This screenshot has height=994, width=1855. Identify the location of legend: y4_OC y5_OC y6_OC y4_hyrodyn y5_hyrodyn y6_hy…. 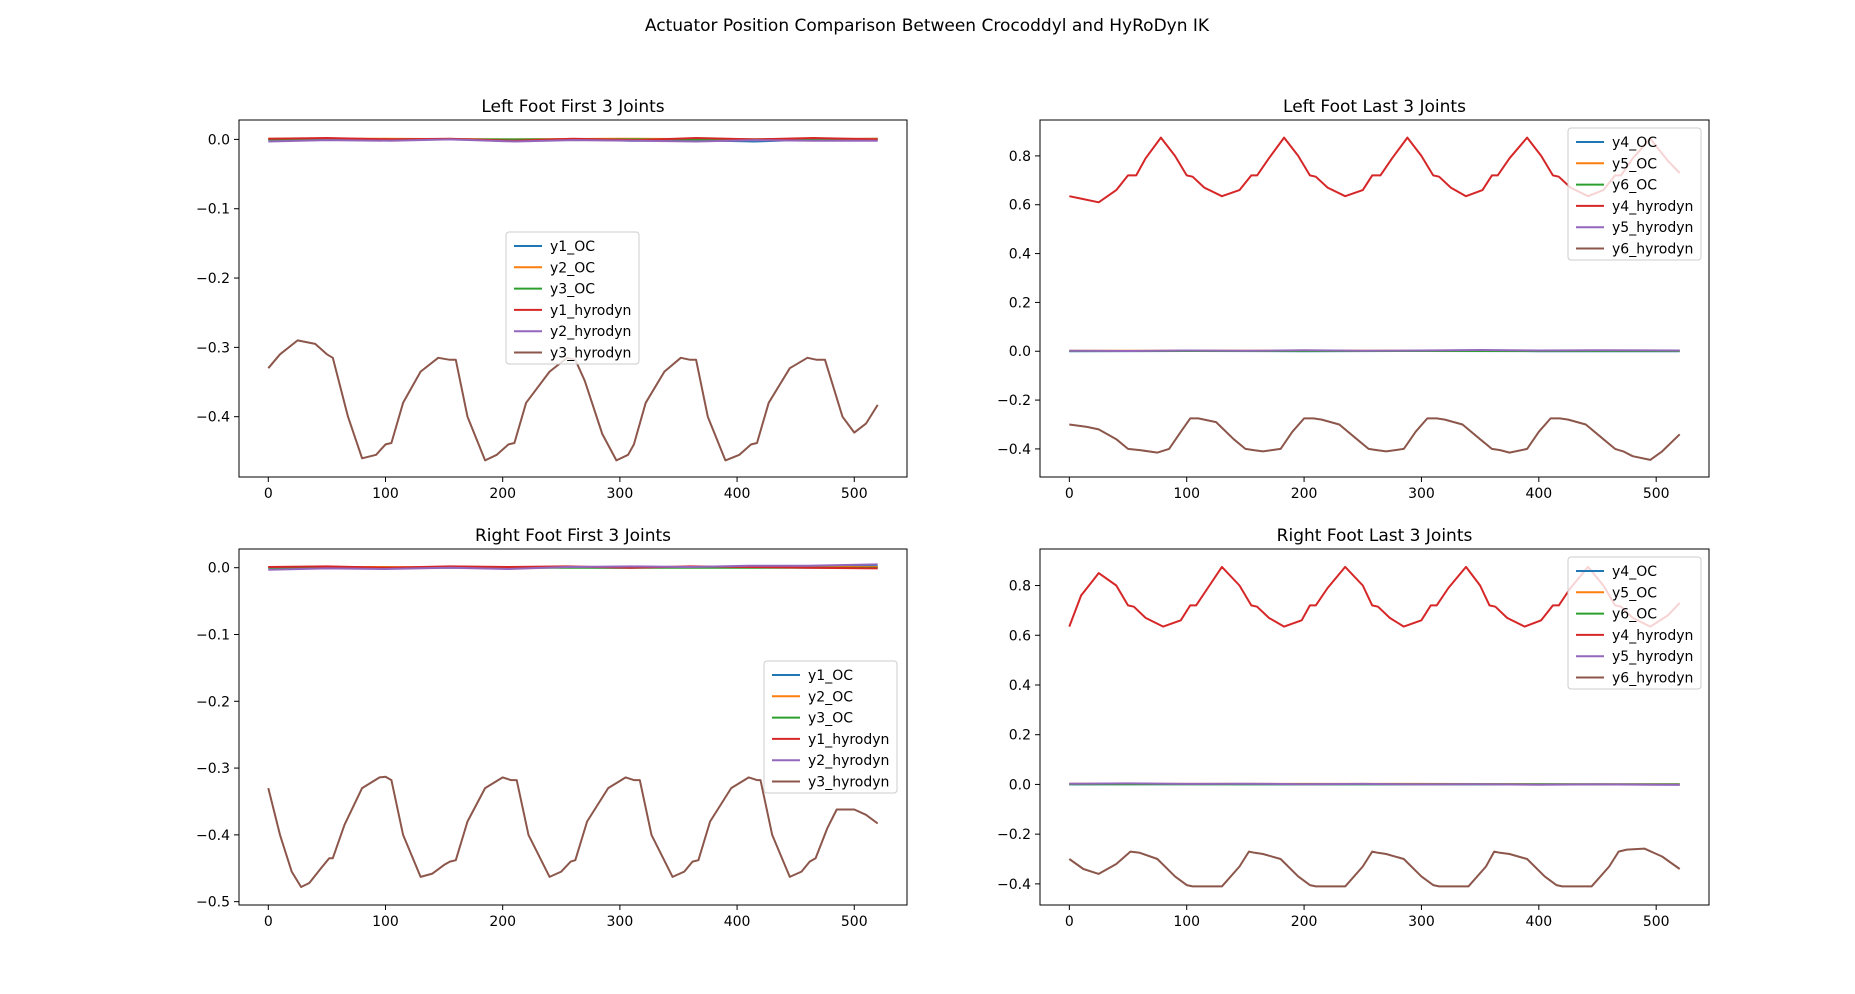
(1634, 623).